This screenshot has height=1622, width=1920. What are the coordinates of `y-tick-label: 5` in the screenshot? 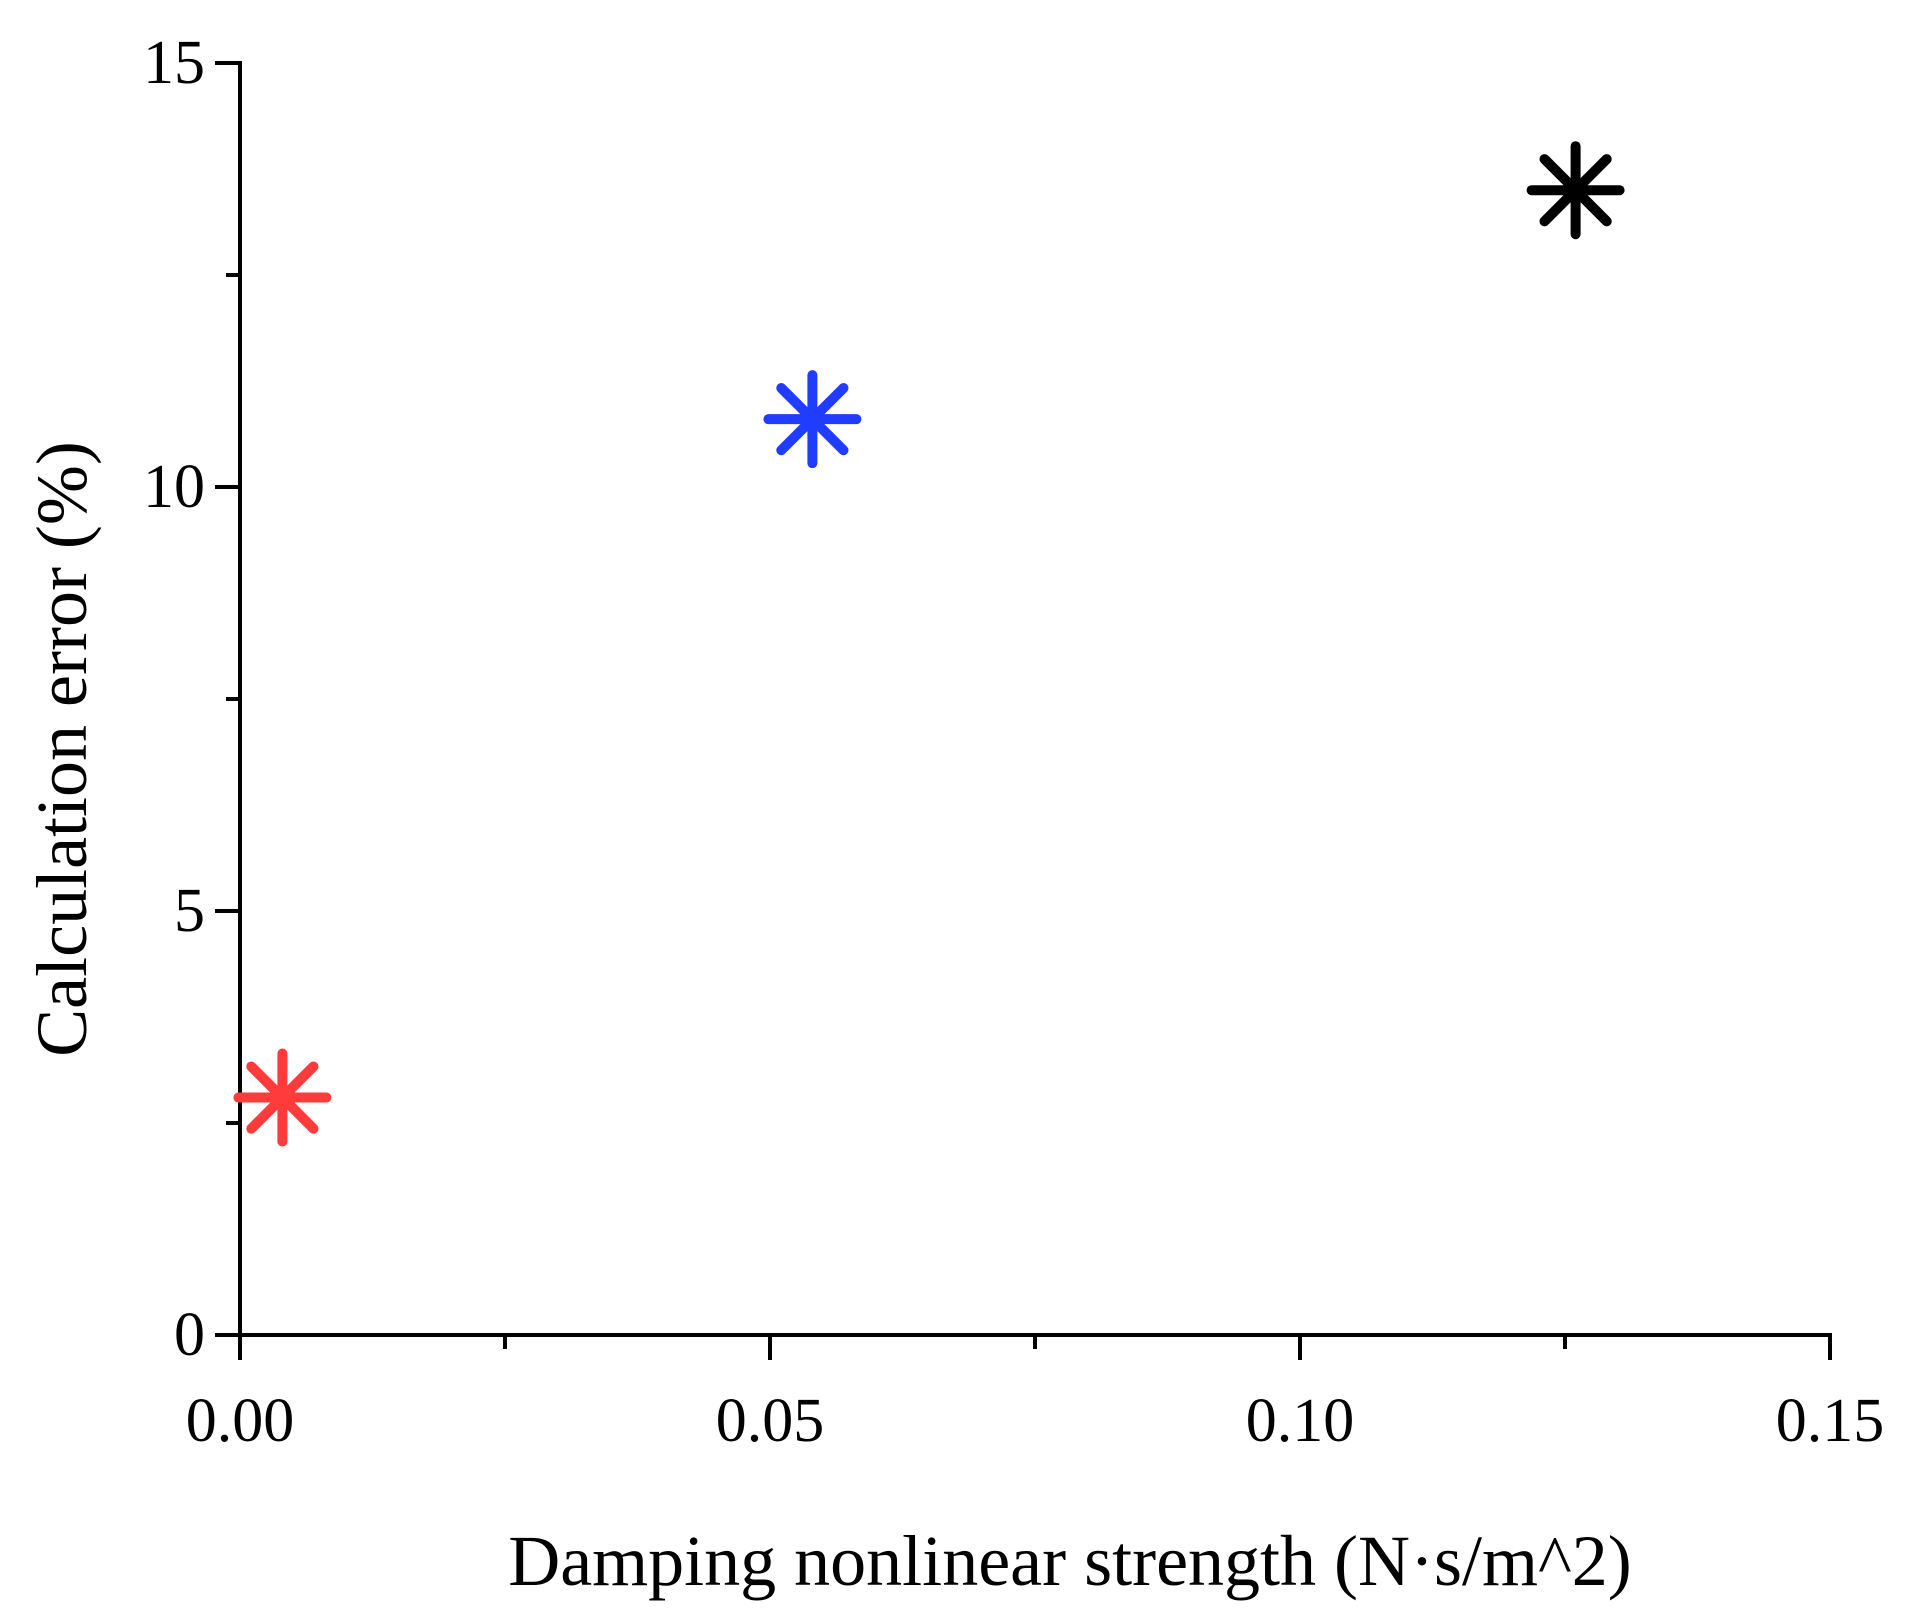 It's located at (189, 911).